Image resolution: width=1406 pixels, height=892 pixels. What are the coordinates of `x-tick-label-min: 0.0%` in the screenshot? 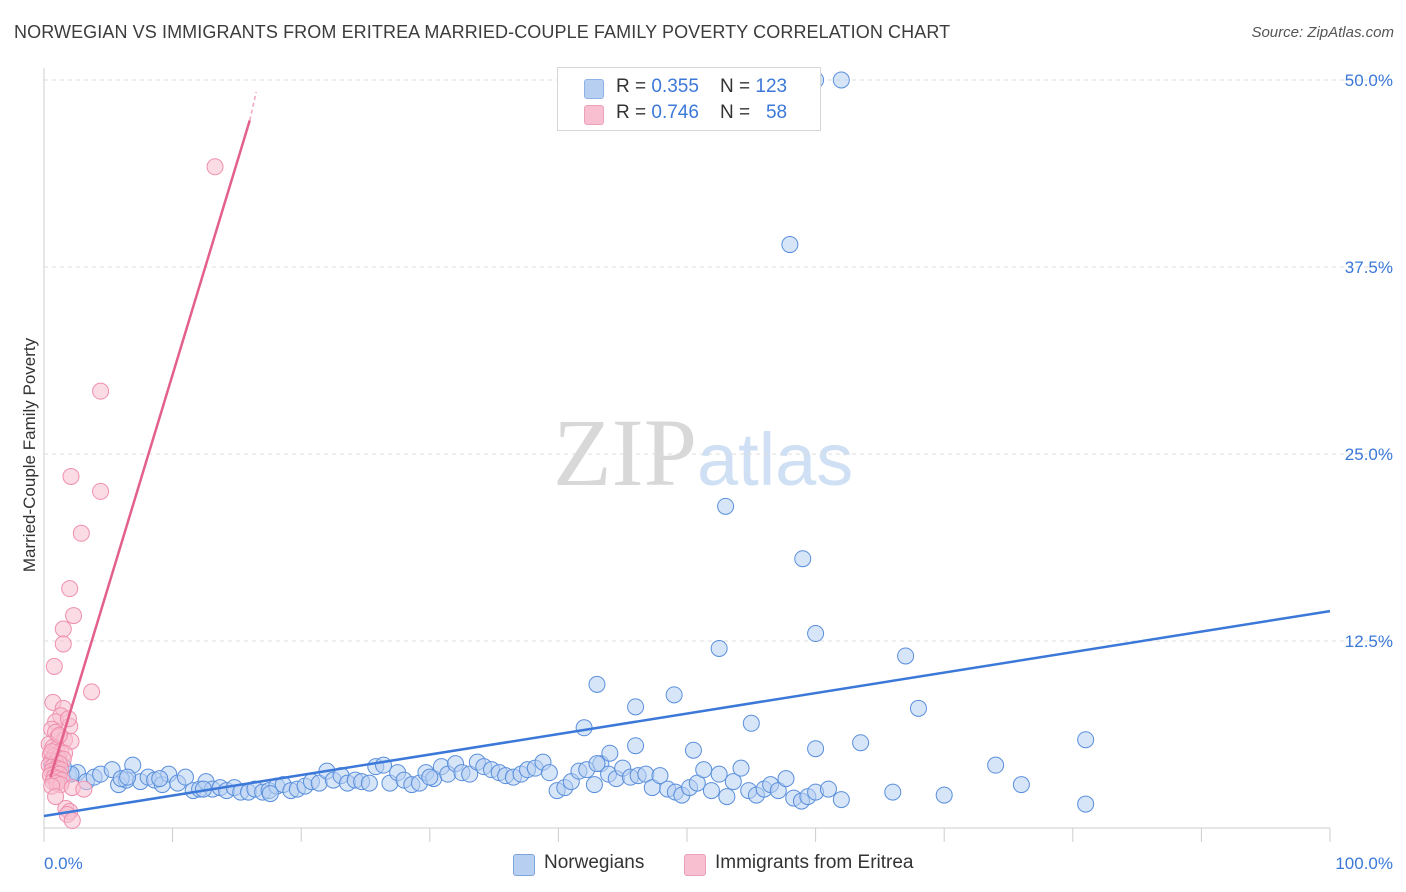 It's located at (63, 863).